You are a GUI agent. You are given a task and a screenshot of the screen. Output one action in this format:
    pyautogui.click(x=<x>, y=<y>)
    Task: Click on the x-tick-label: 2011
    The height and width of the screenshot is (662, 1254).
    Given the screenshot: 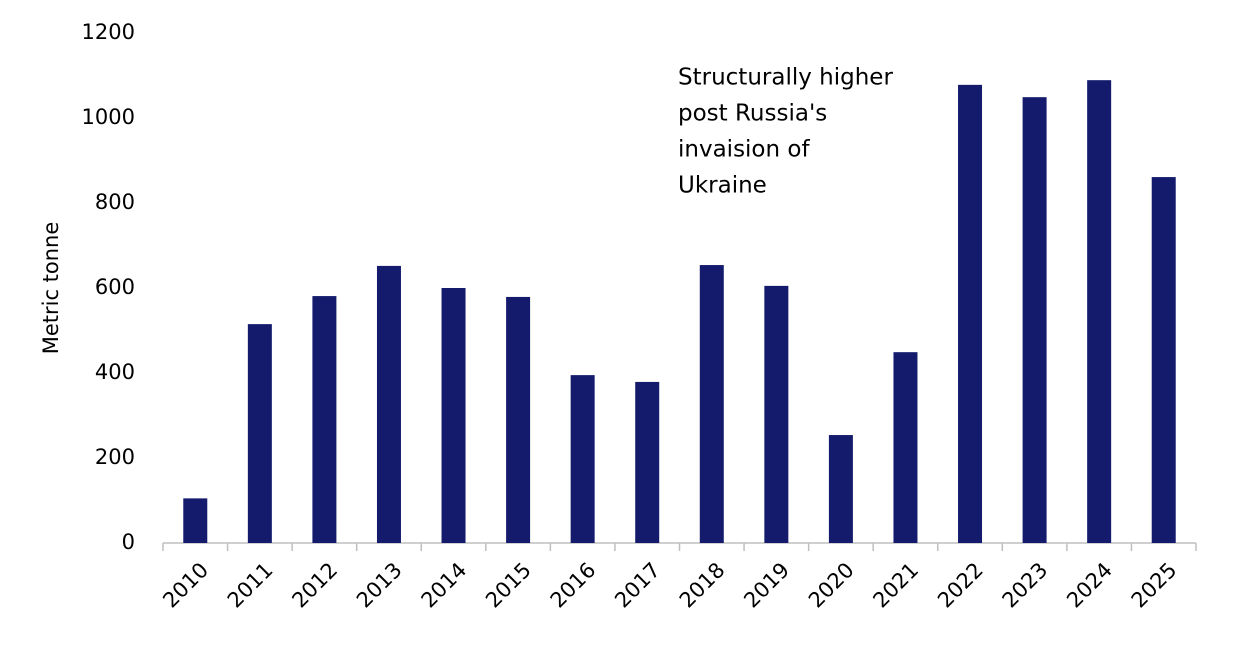 What is the action you would take?
    pyautogui.click(x=250, y=585)
    